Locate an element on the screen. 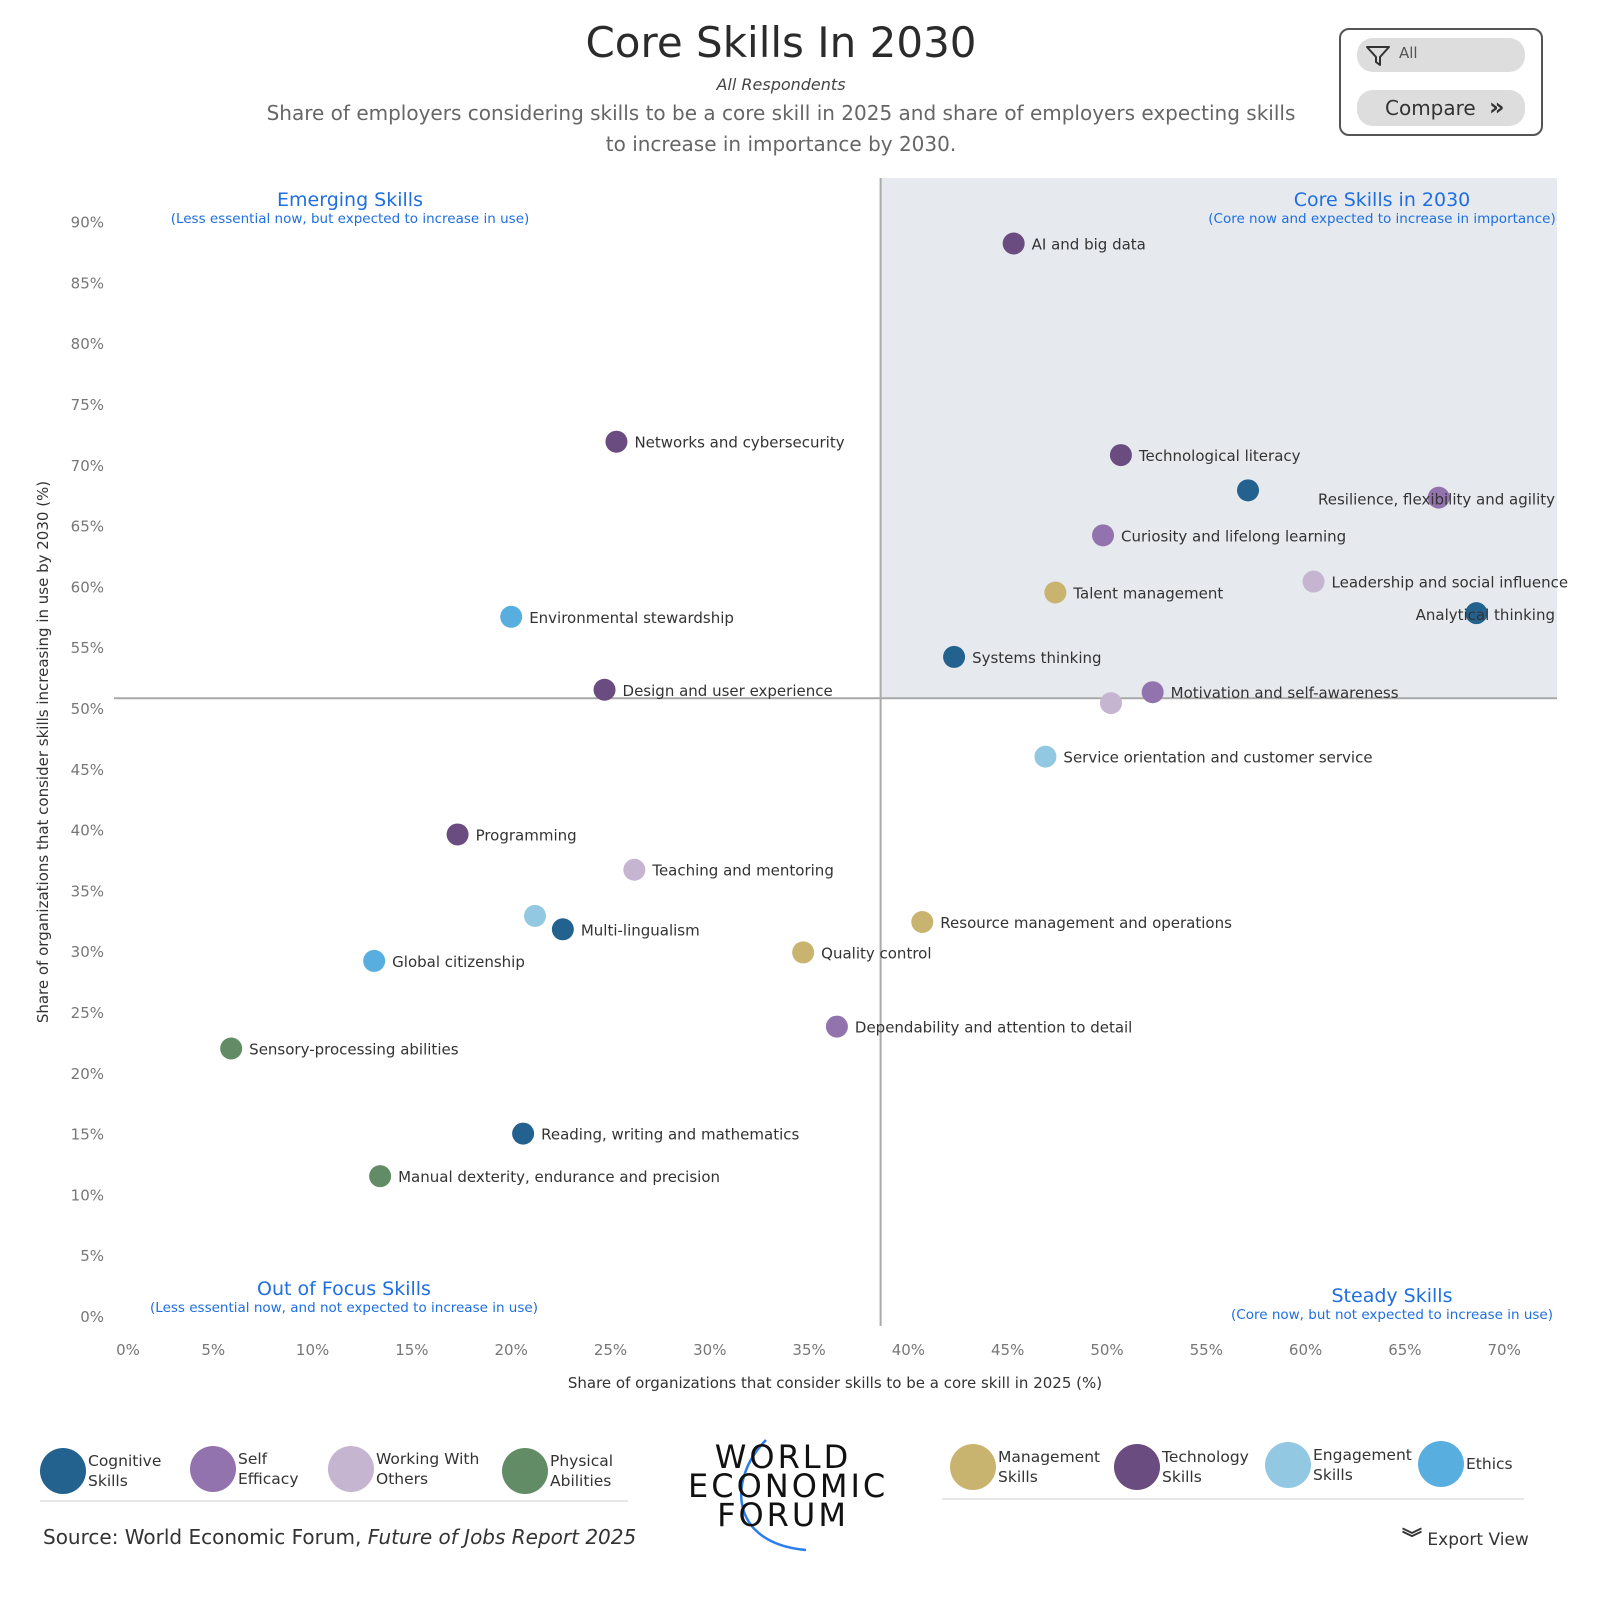  x-tick-label: 5% is located at coordinates (213, 1350).